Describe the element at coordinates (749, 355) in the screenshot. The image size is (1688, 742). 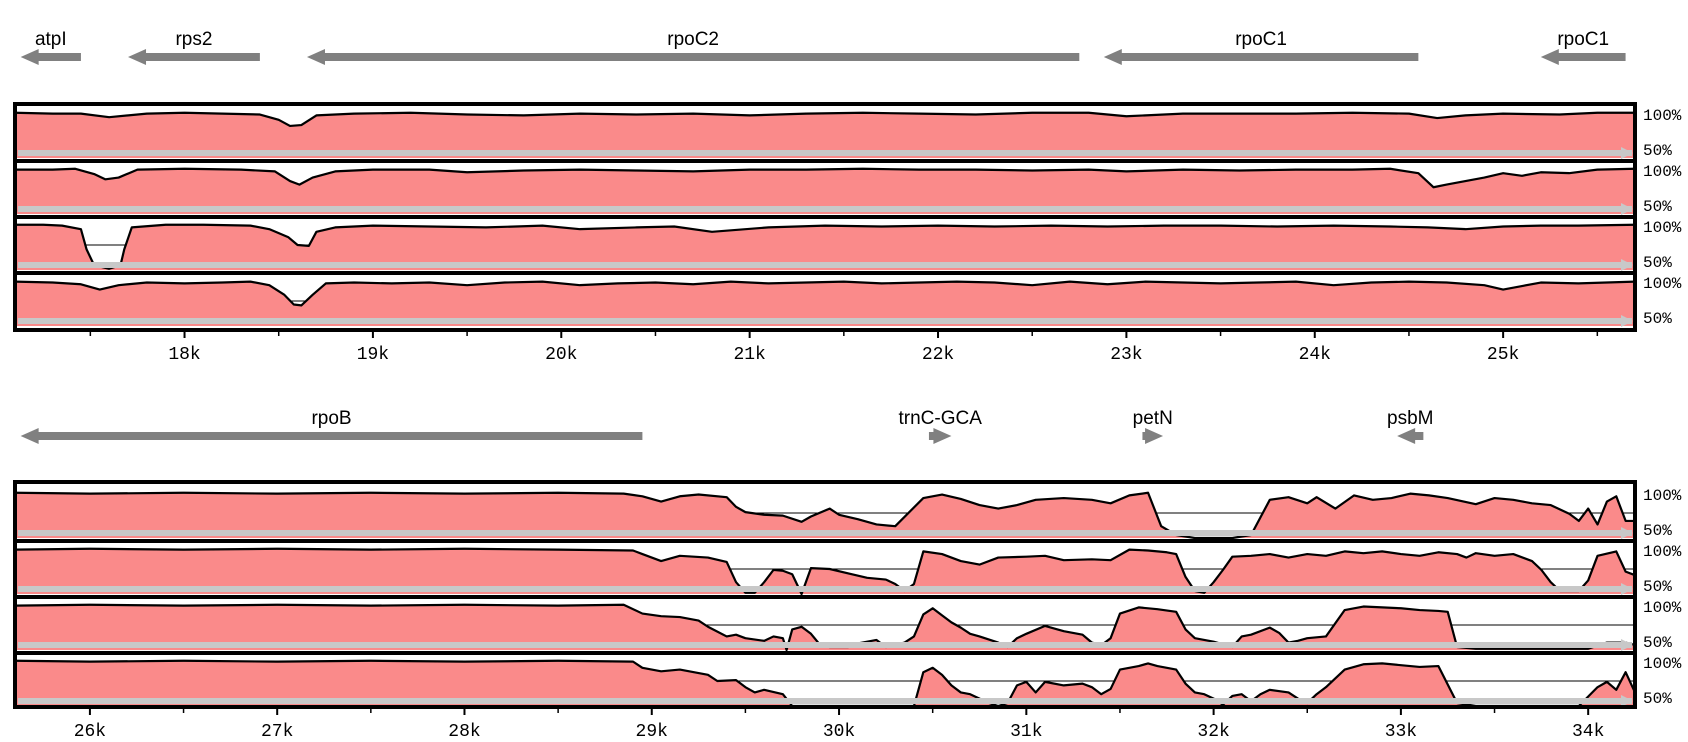
I see `x-tick-label: 21k` at that location.